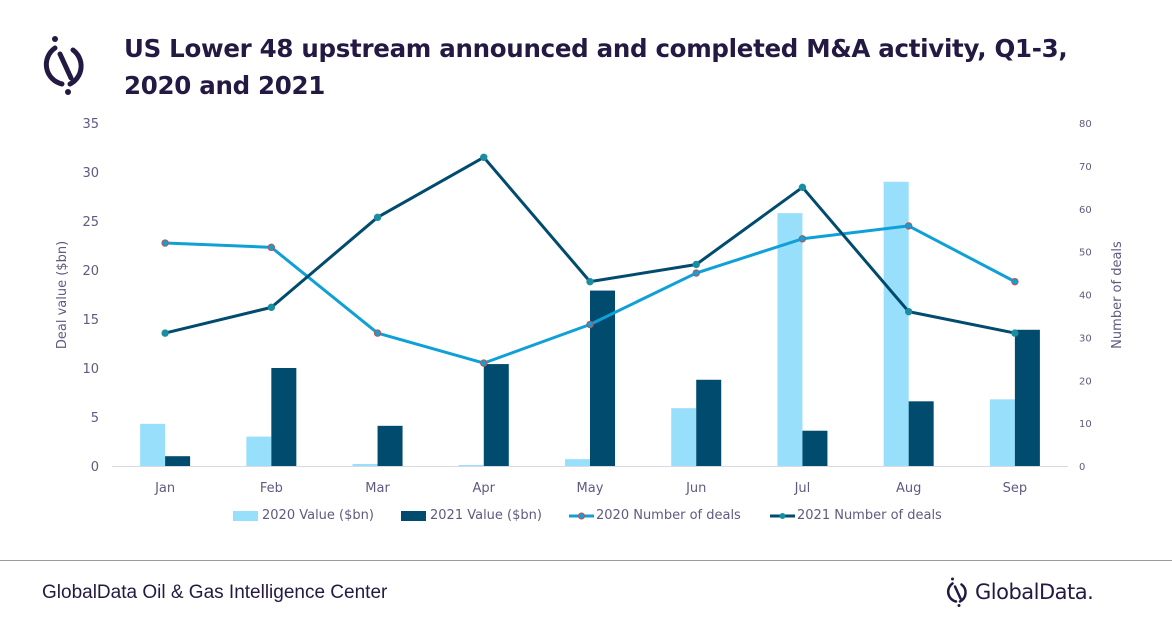 The width and height of the screenshot is (1172, 628). Describe the element at coordinates (164, 488) in the screenshot. I see `x-tick-label: Jan` at that location.